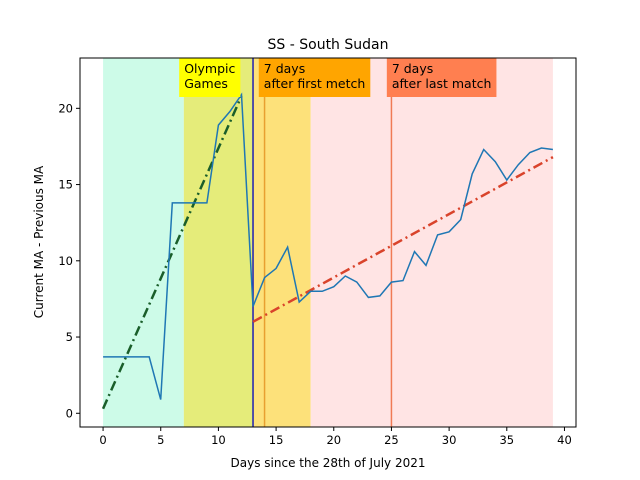 The image size is (640, 480). I want to click on y-axis-ticks: 0 5 10 15 20, so click(69, 260).